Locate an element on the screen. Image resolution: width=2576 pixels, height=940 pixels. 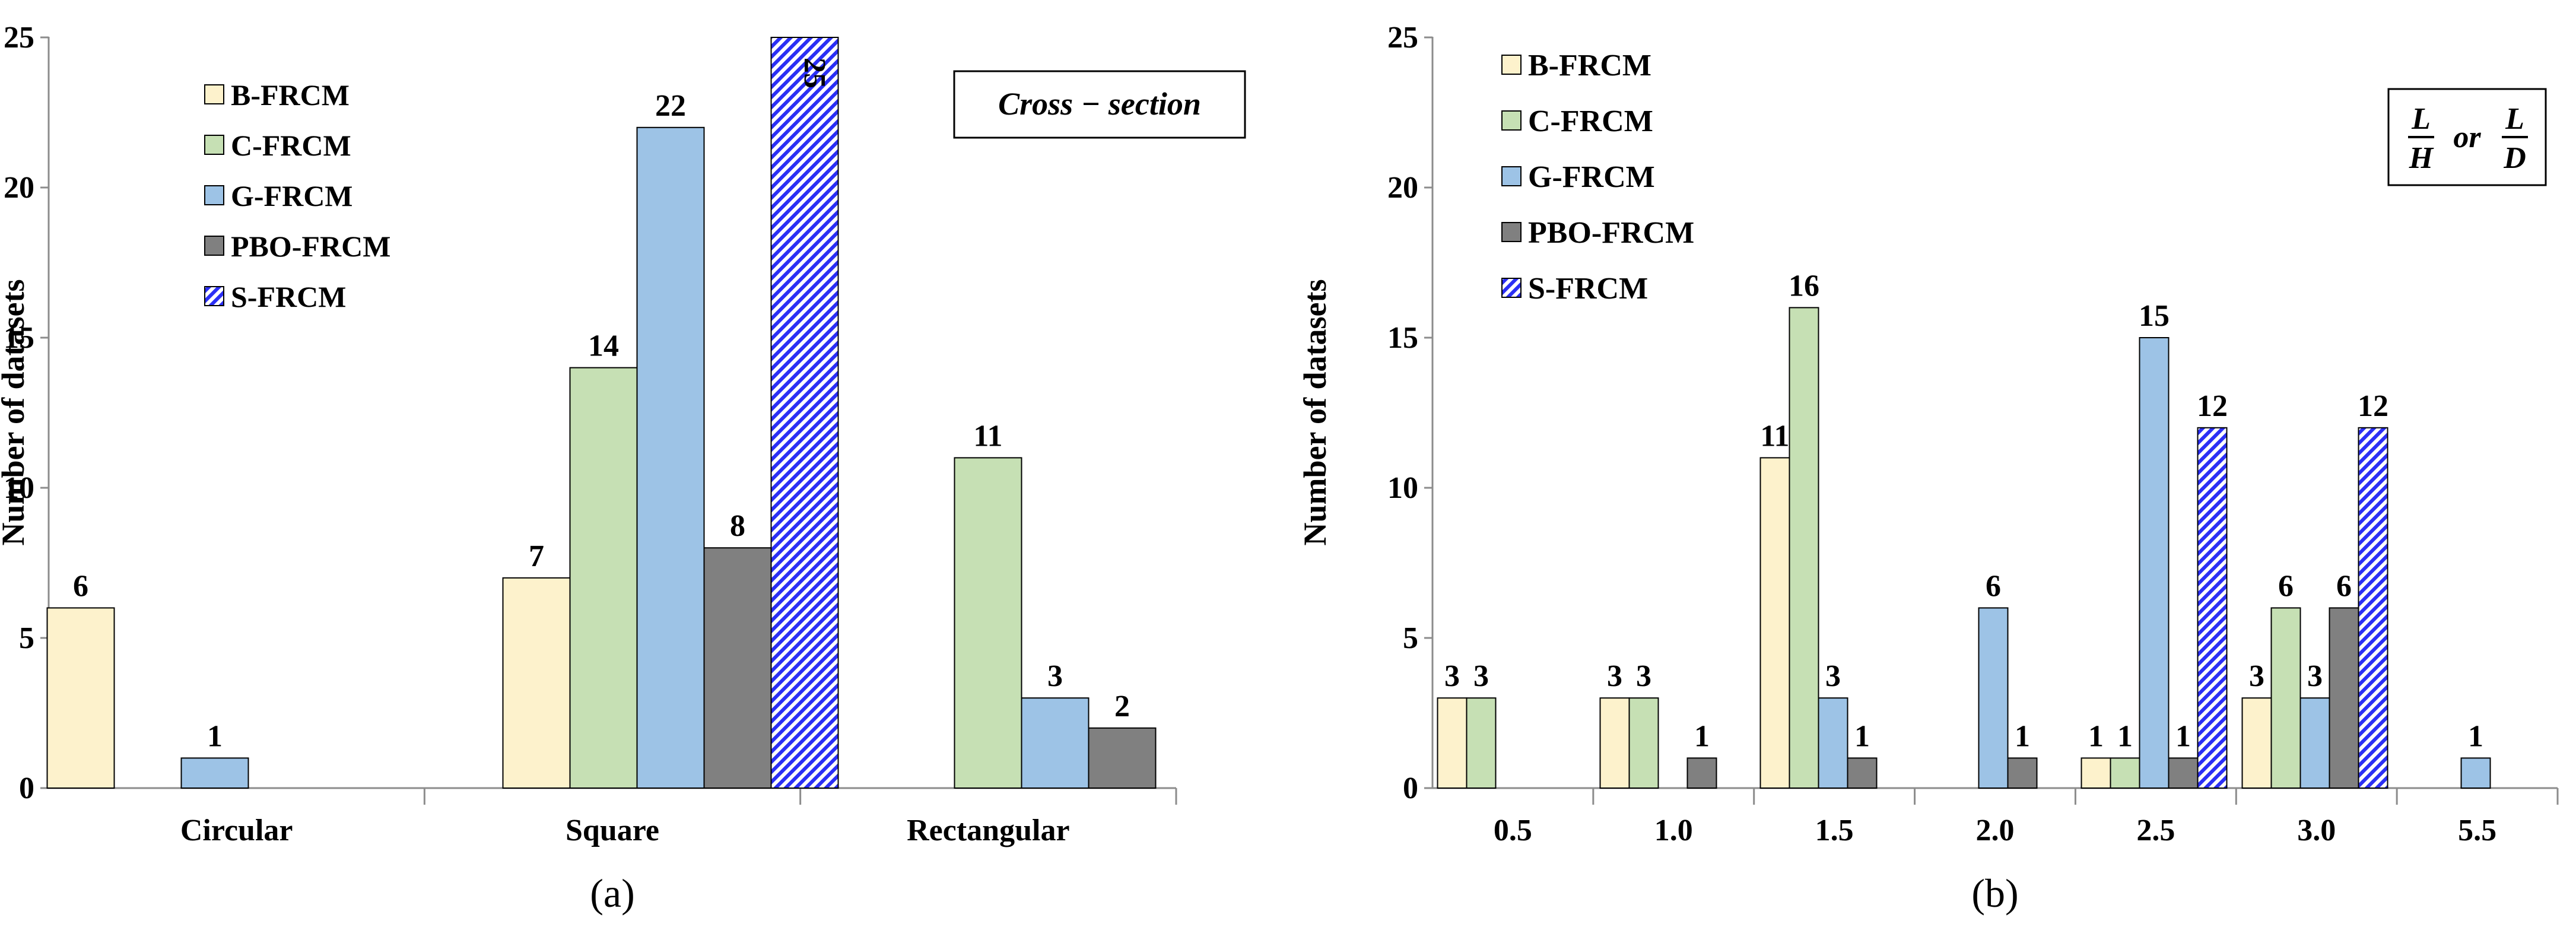
data-label: 12 is located at coordinates (2373, 406).